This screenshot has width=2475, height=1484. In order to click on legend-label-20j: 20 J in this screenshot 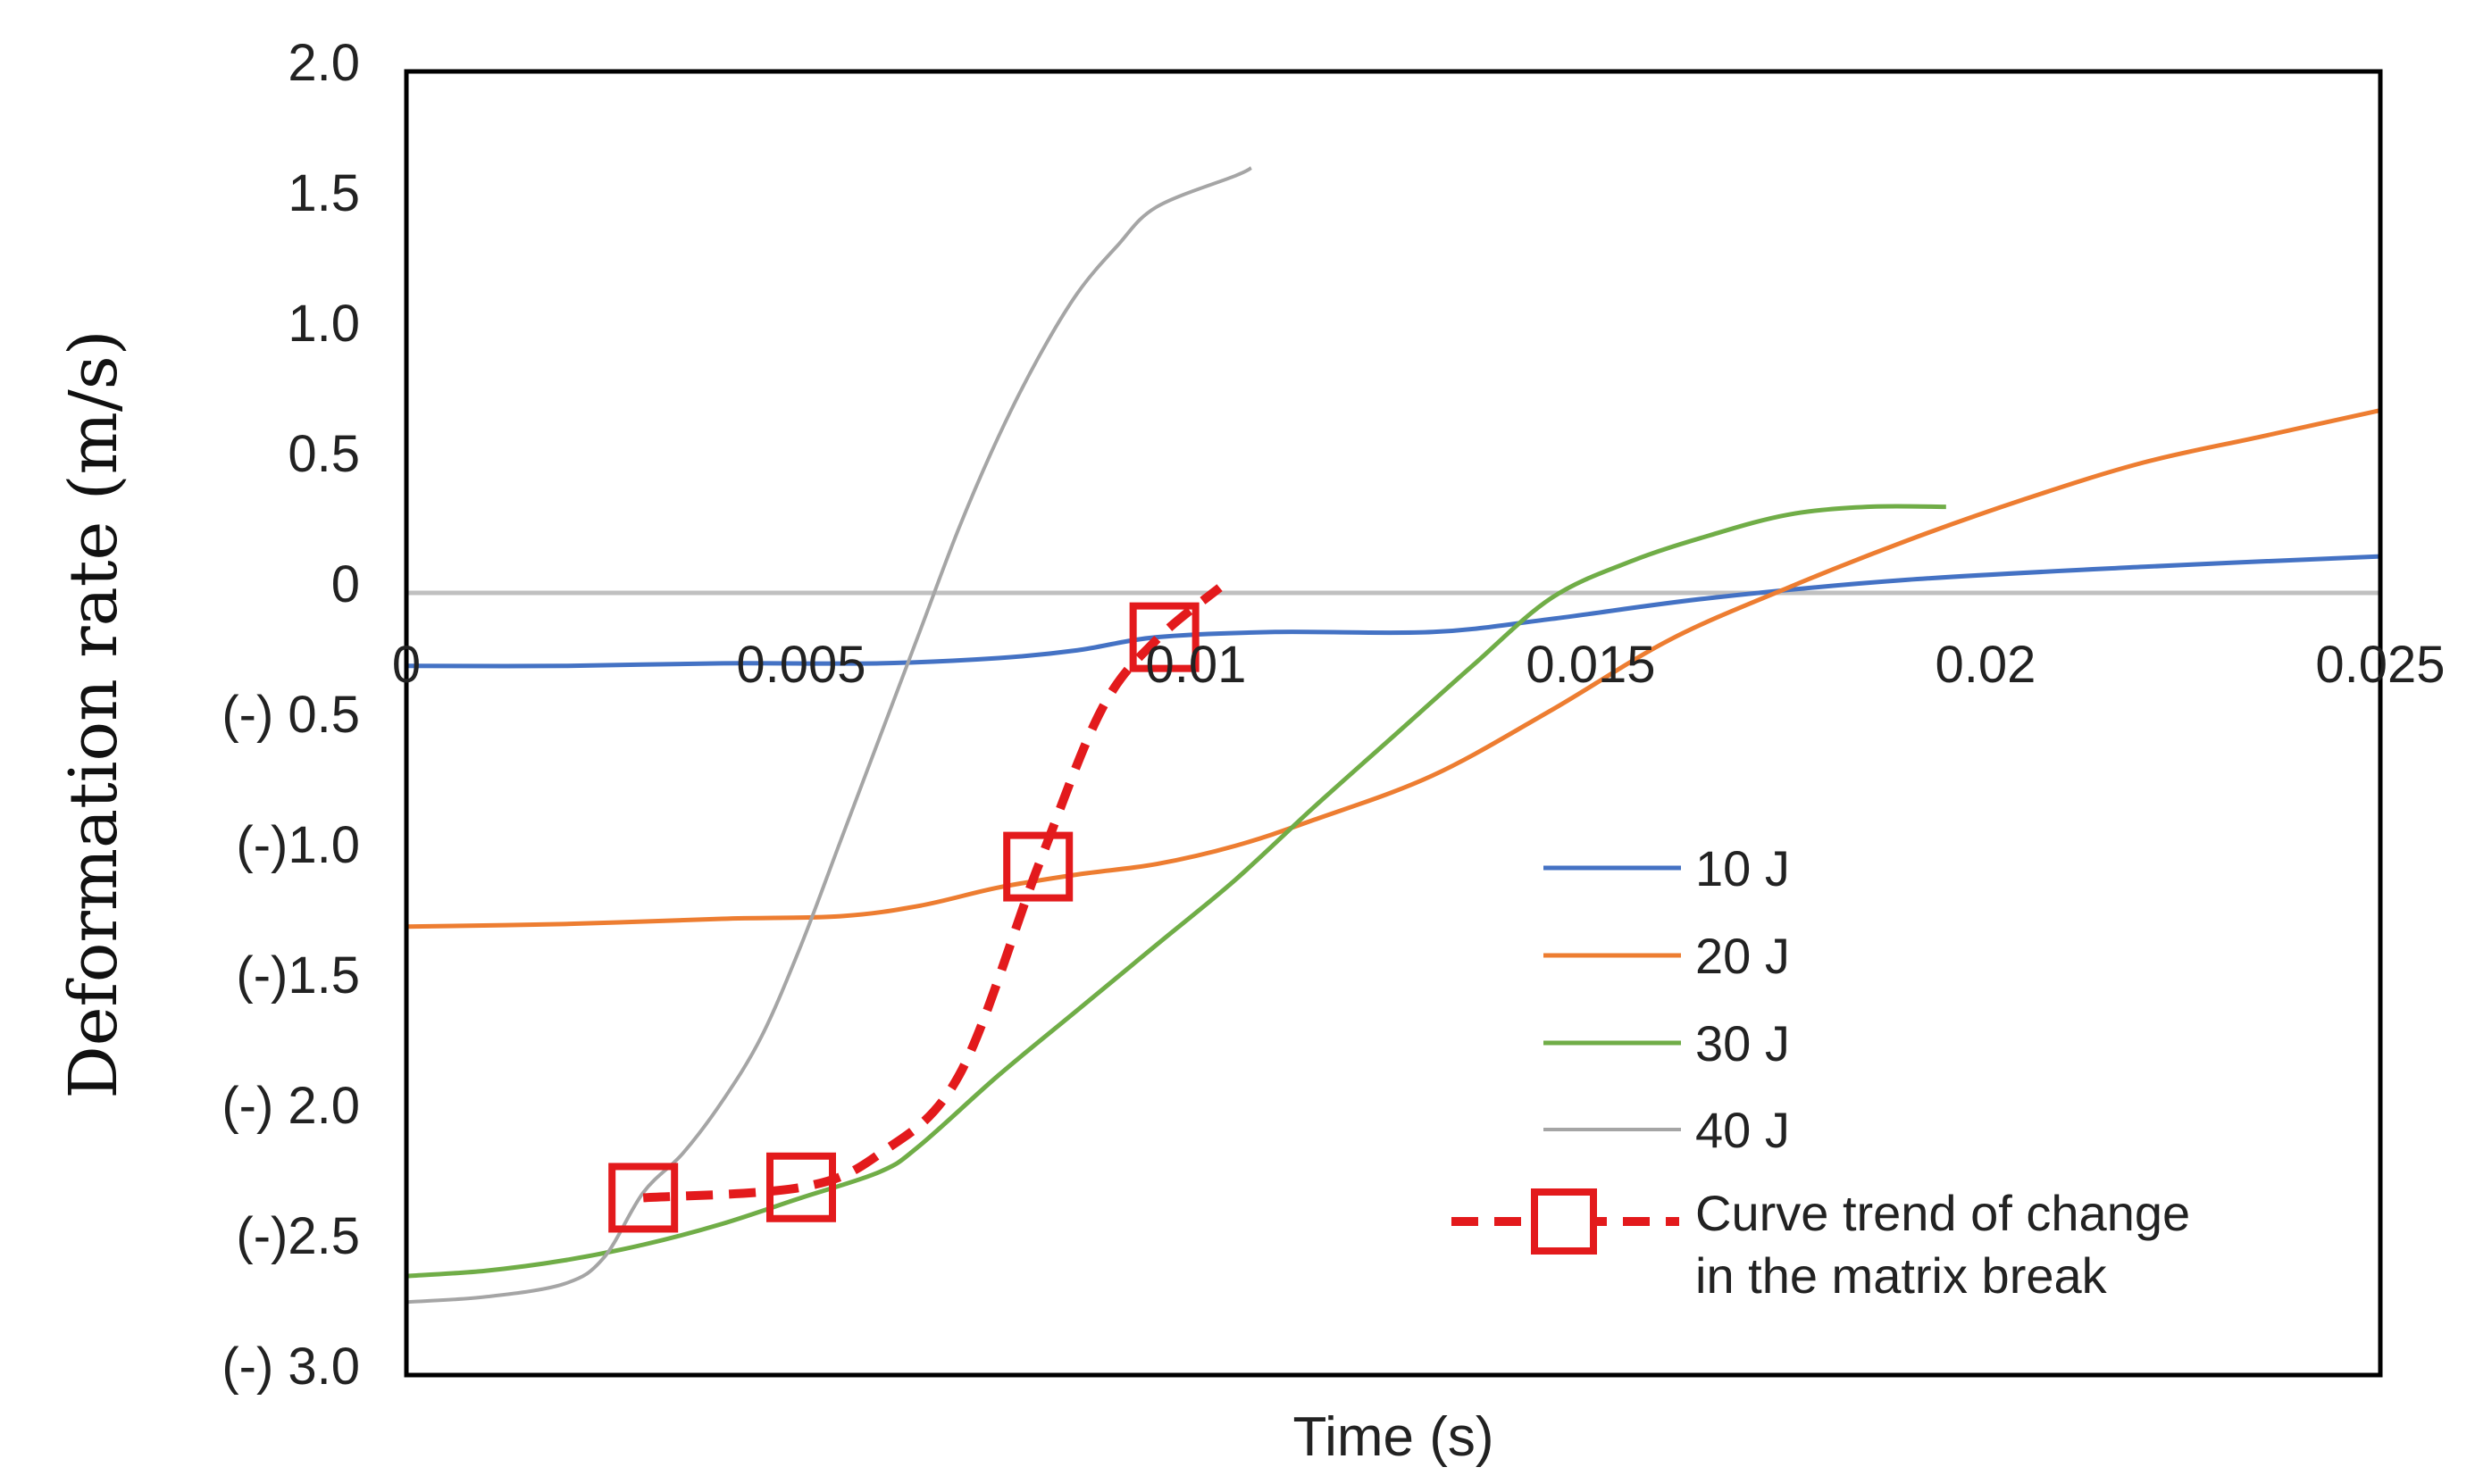, I will do `click(1742, 956)`.